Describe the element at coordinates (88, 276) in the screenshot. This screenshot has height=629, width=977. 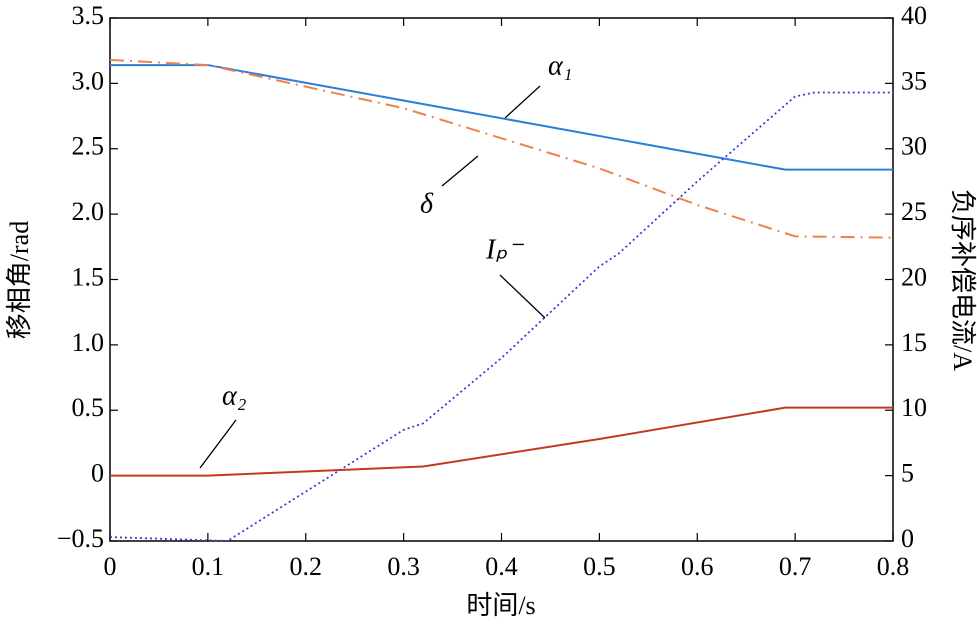
I see `y-tick-label: 1.5` at that location.